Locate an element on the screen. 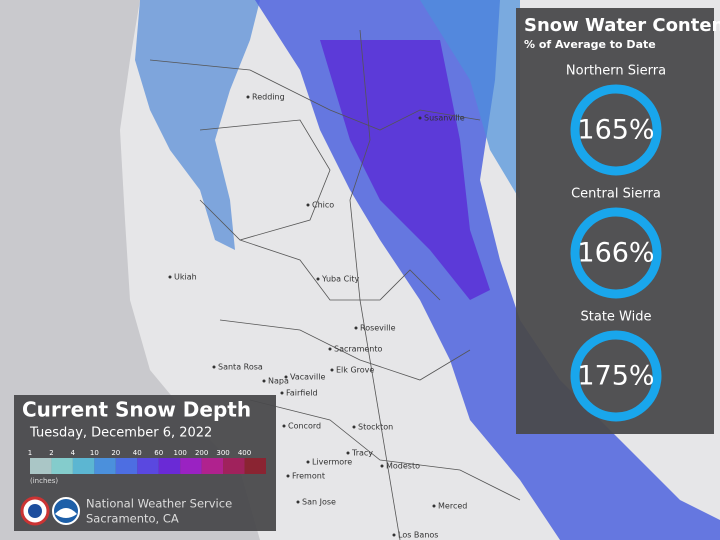  place-label: Susanville is located at coordinates (444, 118).